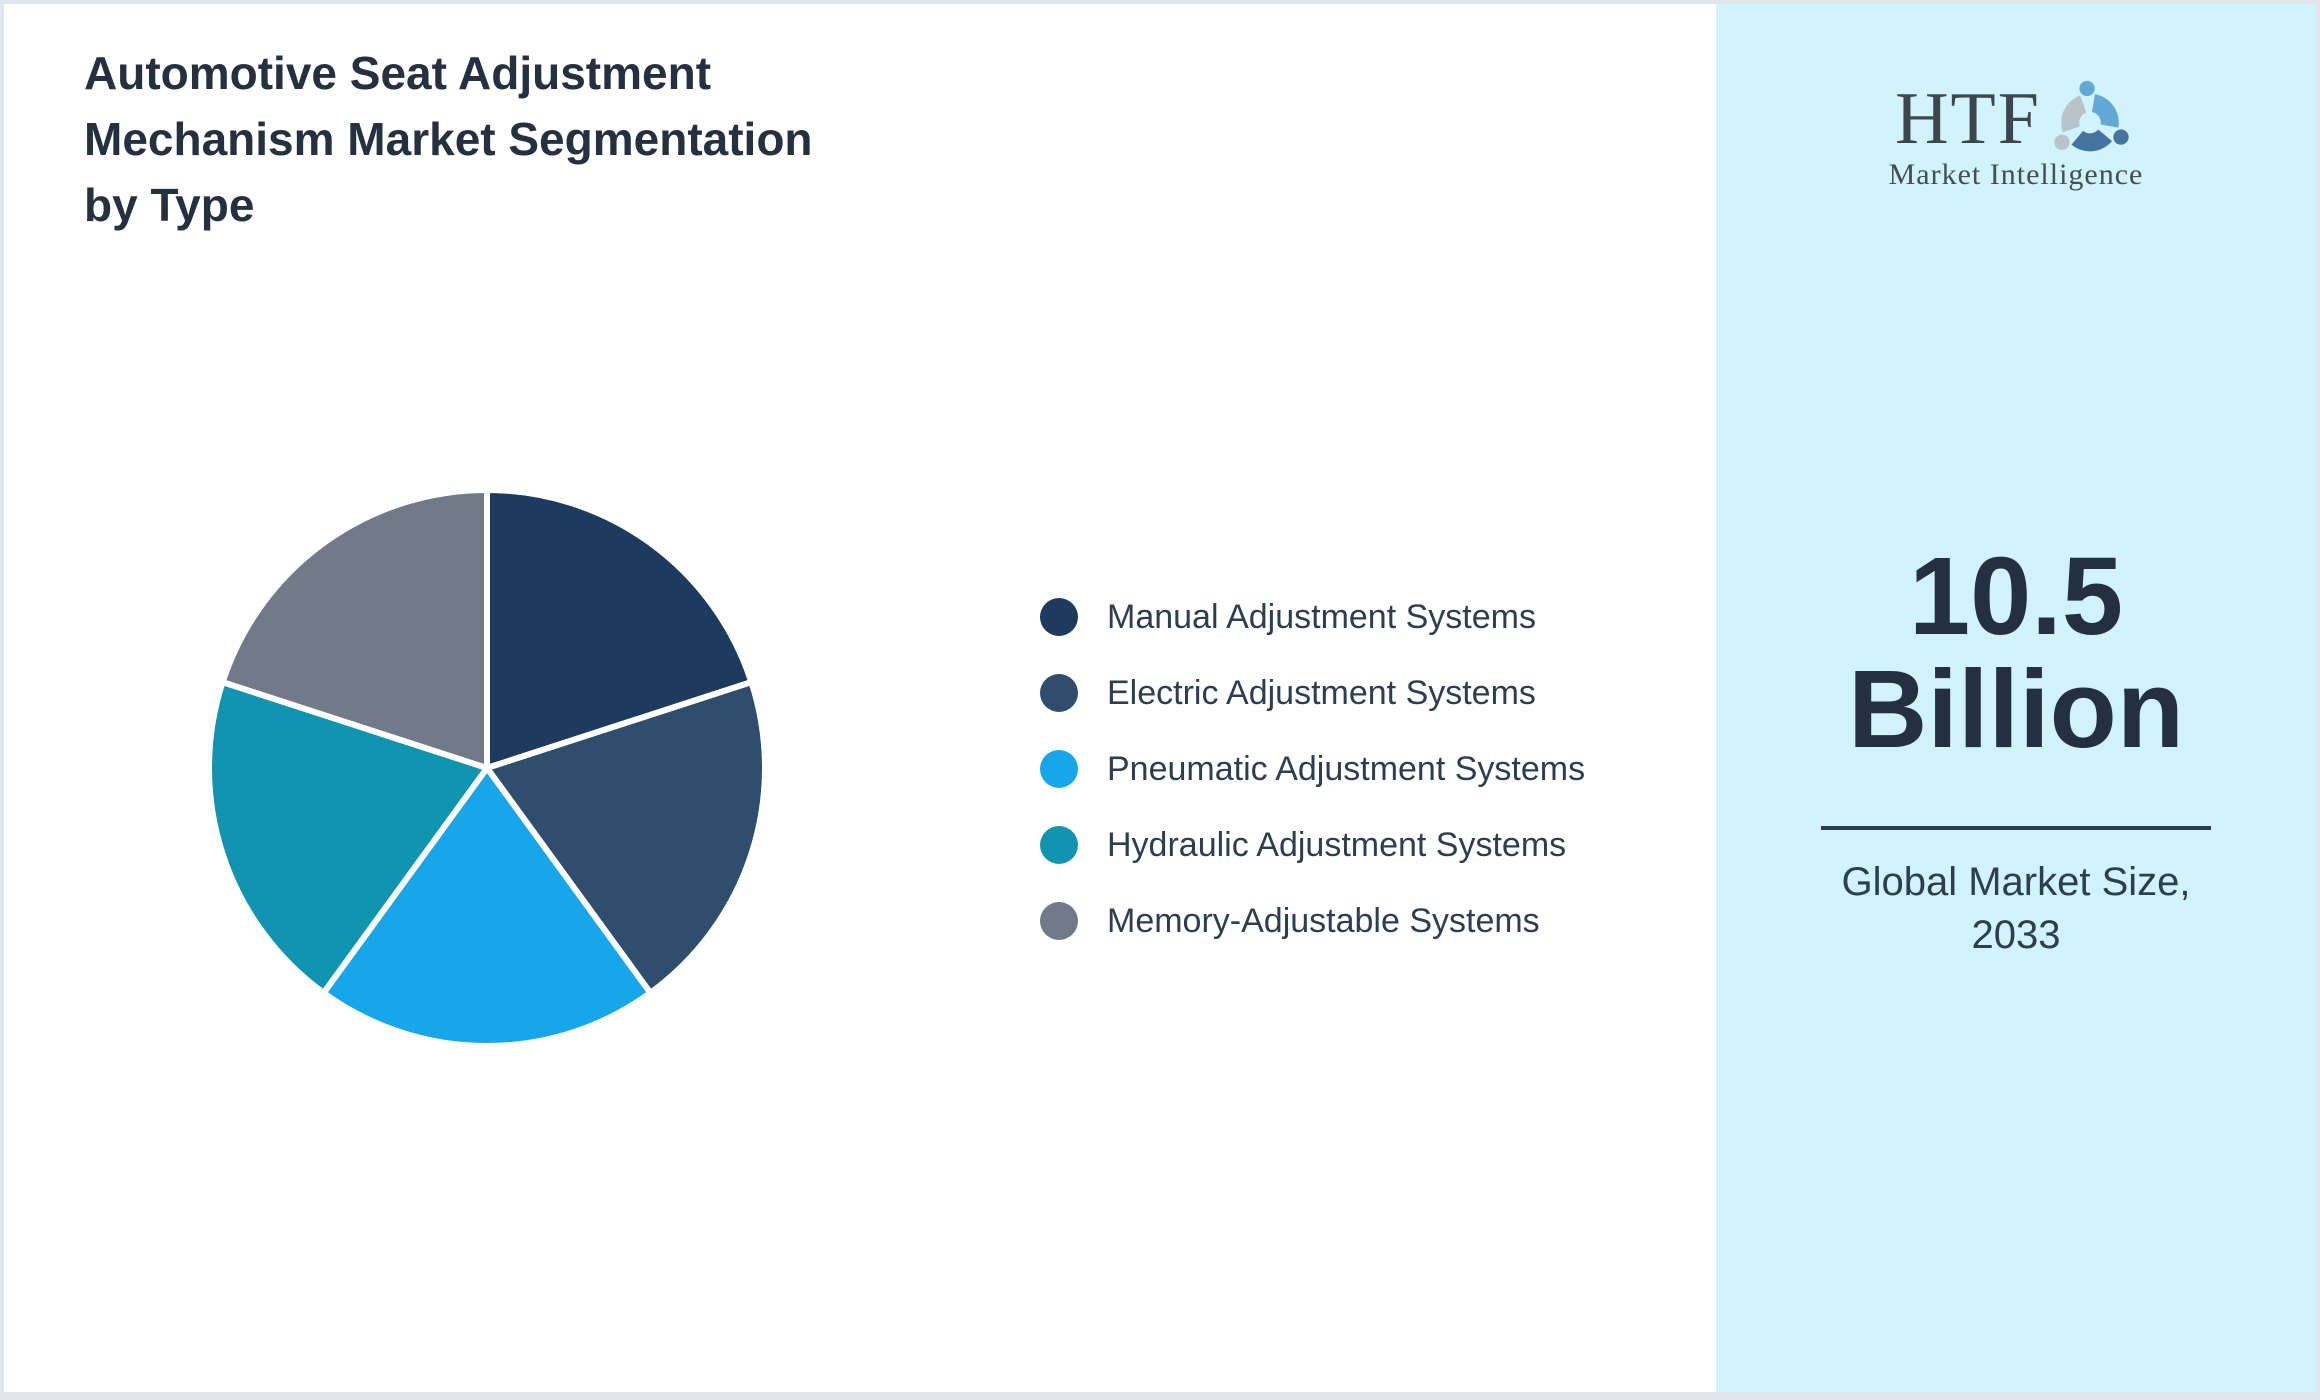 This screenshot has width=2320, height=1400. What do you see at coordinates (1321, 616) in the screenshot?
I see `legend-label: Manual Adjustment Systems` at bounding box center [1321, 616].